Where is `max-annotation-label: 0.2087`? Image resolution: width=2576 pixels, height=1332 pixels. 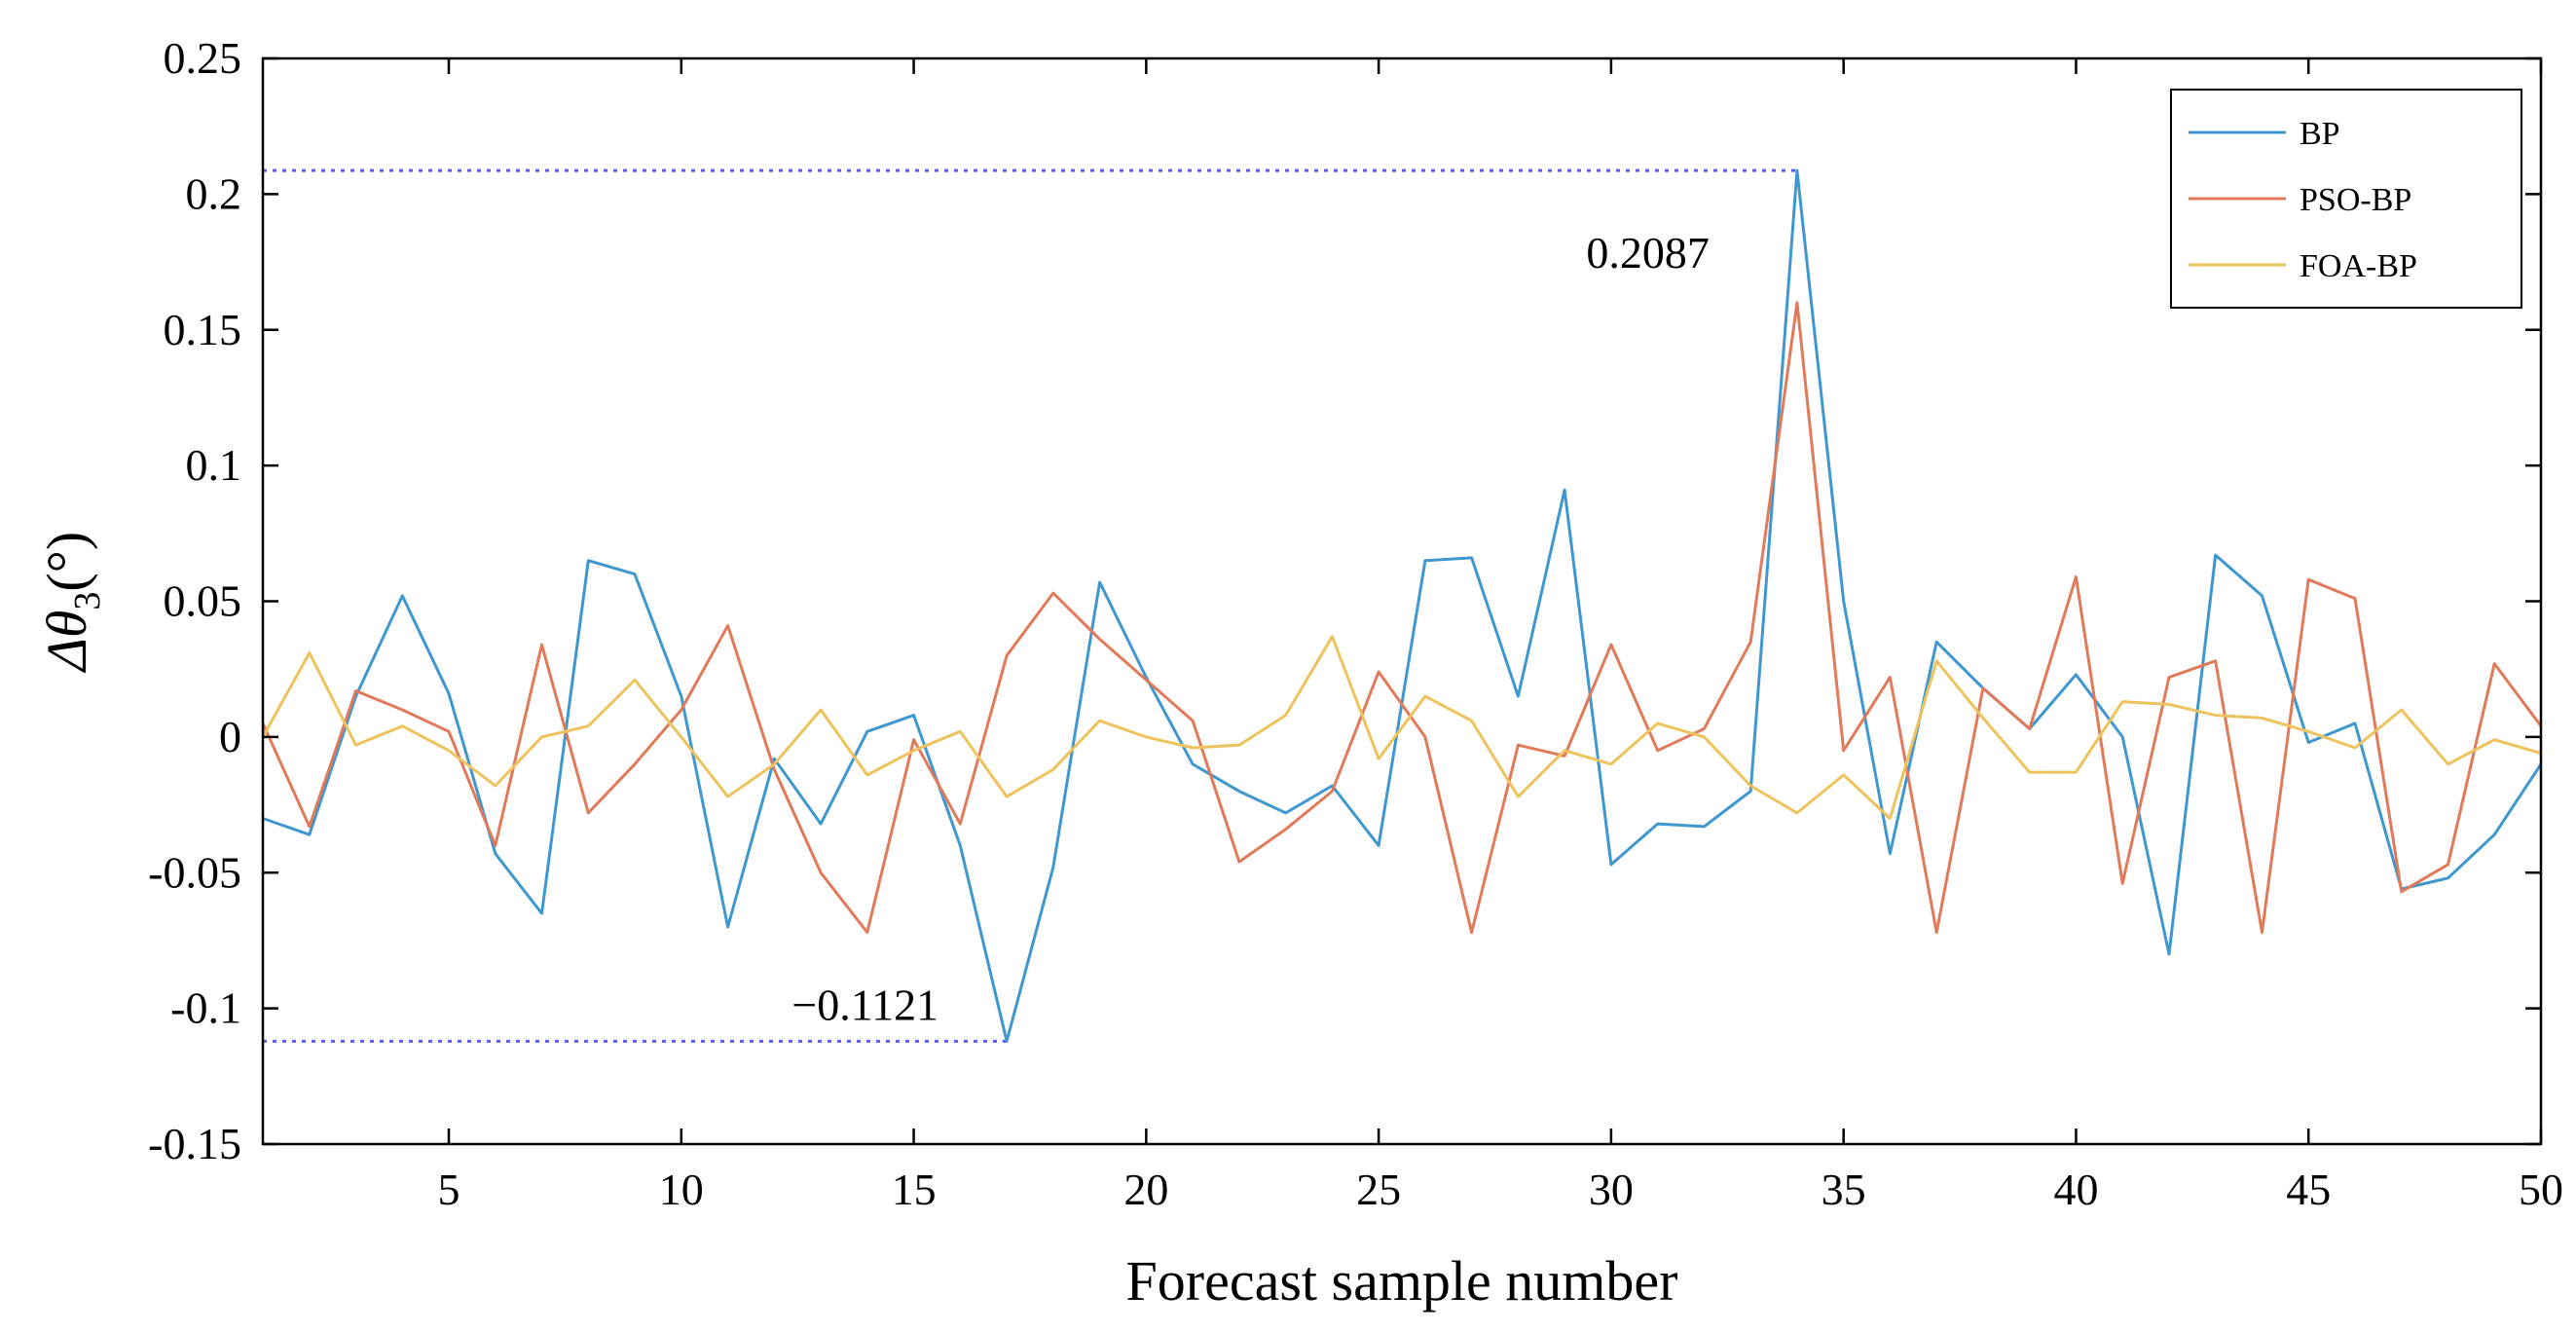 max-annotation-label: 0.2087 is located at coordinates (1648, 253).